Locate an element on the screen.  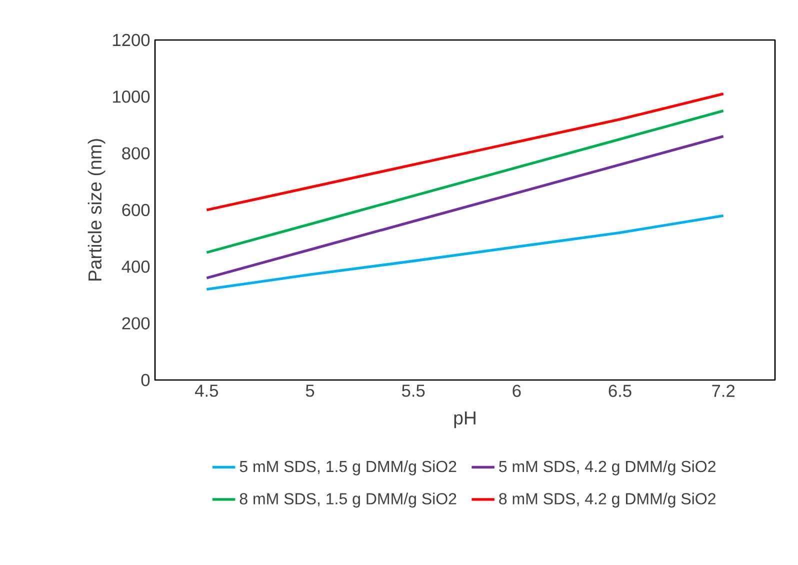
x-tick-label: 6.5 is located at coordinates (620, 390).